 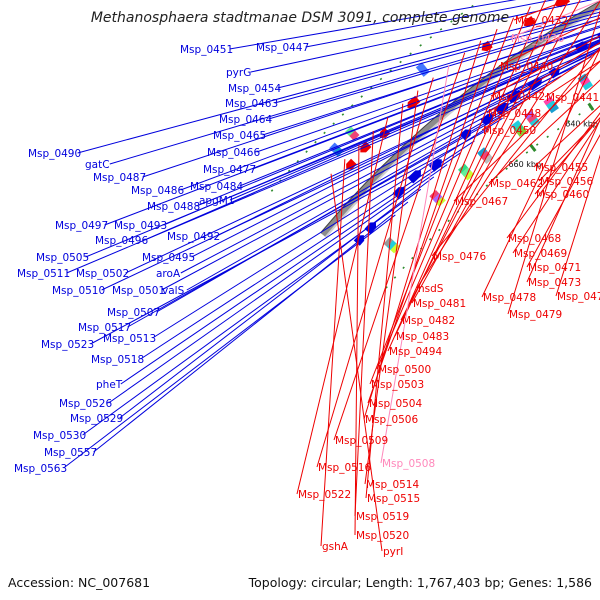 What do you see at coordinates (140, 226) in the screenshot?
I see `gene-label-left: Msp_0493` at bounding box center [140, 226].